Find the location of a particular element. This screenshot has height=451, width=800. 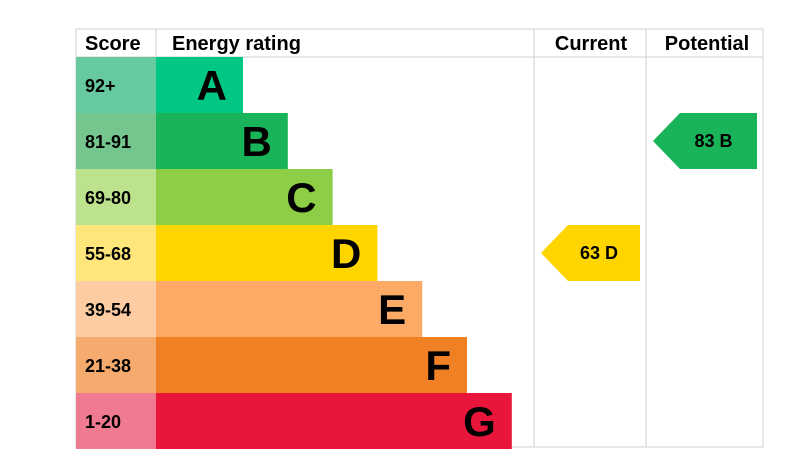

score-label-e: 39-54 is located at coordinates (108, 310).